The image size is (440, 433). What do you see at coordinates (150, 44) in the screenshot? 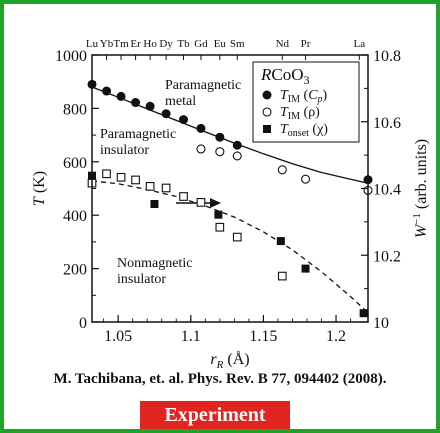
I see `top-element-label: Ho` at bounding box center [150, 44].